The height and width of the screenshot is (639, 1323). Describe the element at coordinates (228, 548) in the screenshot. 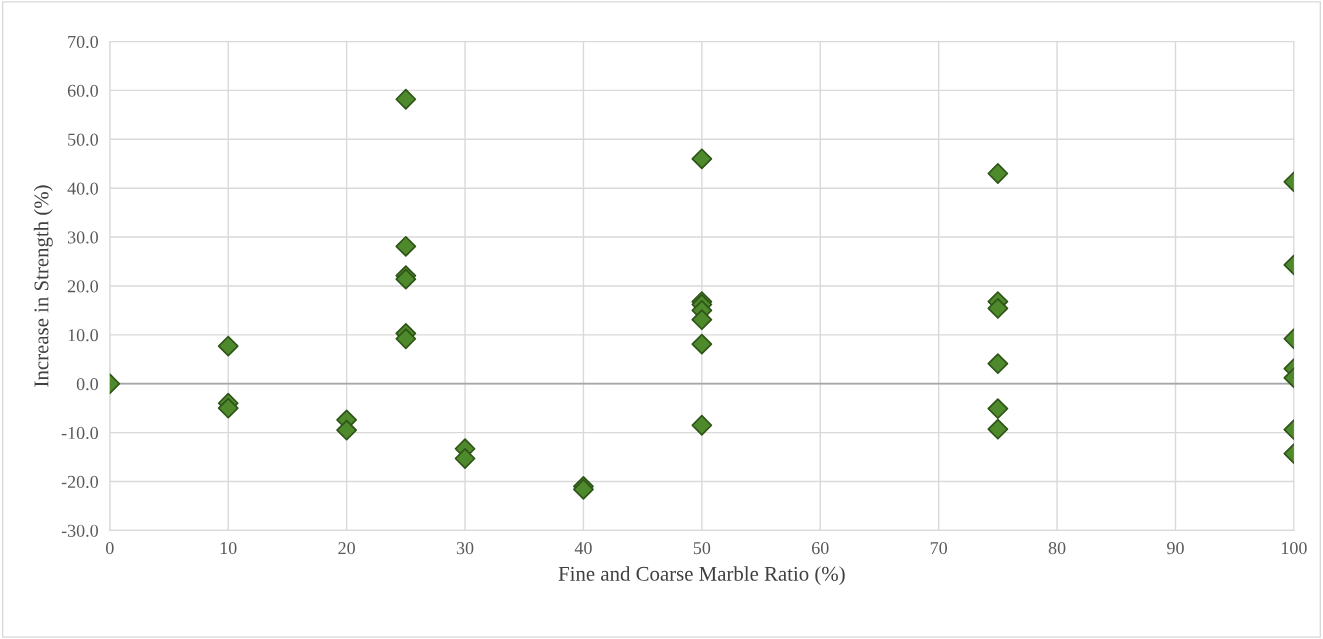

I see `x-tick-label: 10` at that location.